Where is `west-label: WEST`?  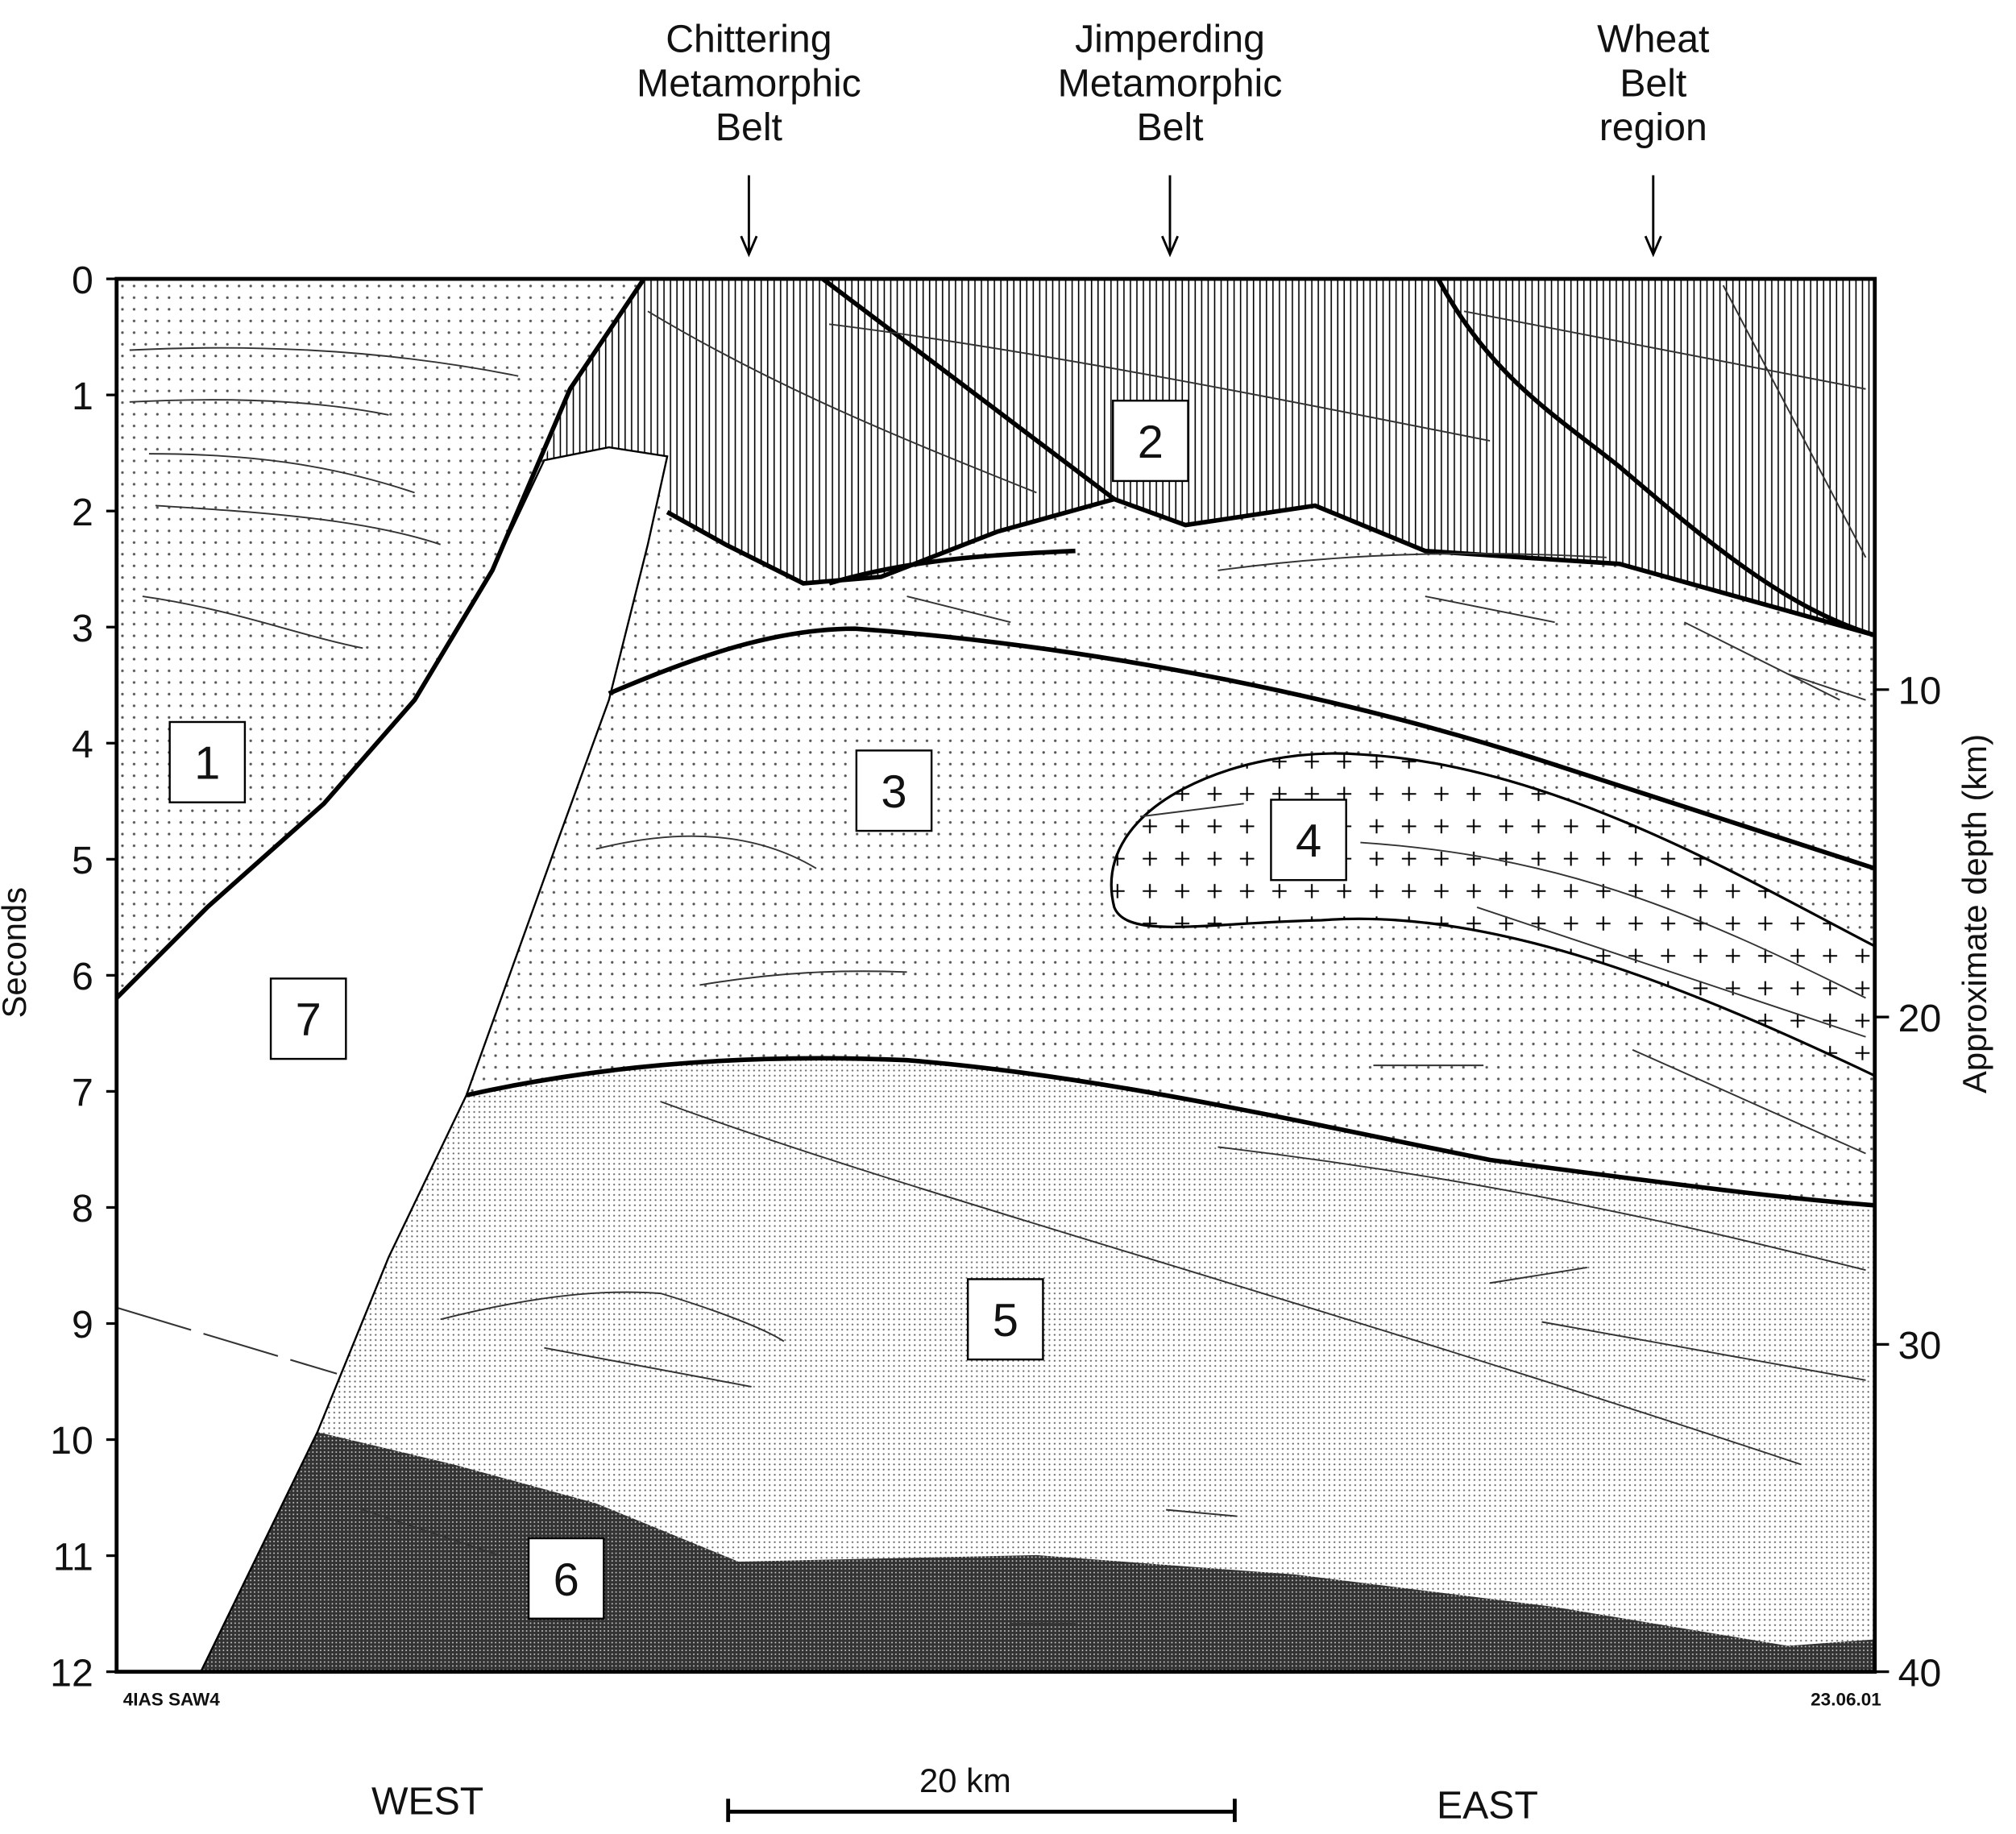
west-label: WEST is located at coordinates (427, 1802).